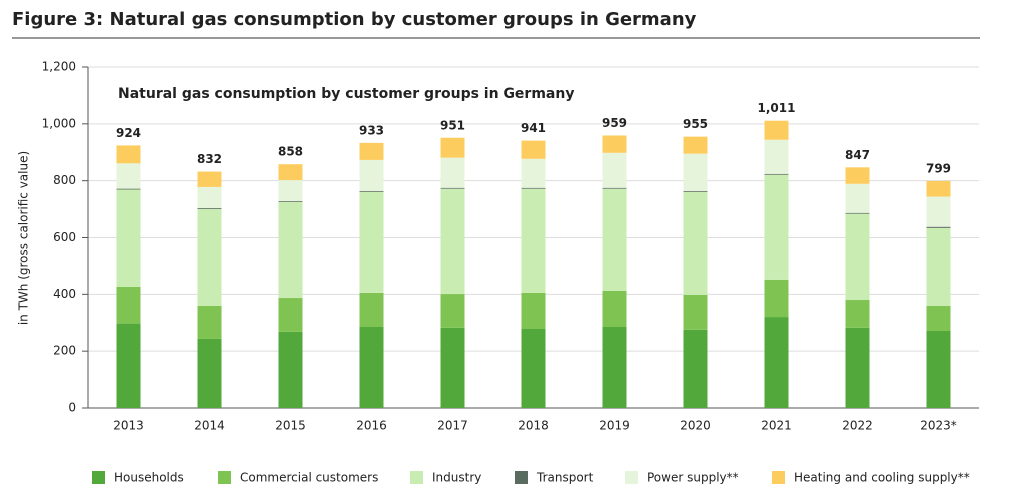  What do you see at coordinates (857, 426) in the screenshot?
I see `x-tick-label: 2022` at bounding box center [857, 426].